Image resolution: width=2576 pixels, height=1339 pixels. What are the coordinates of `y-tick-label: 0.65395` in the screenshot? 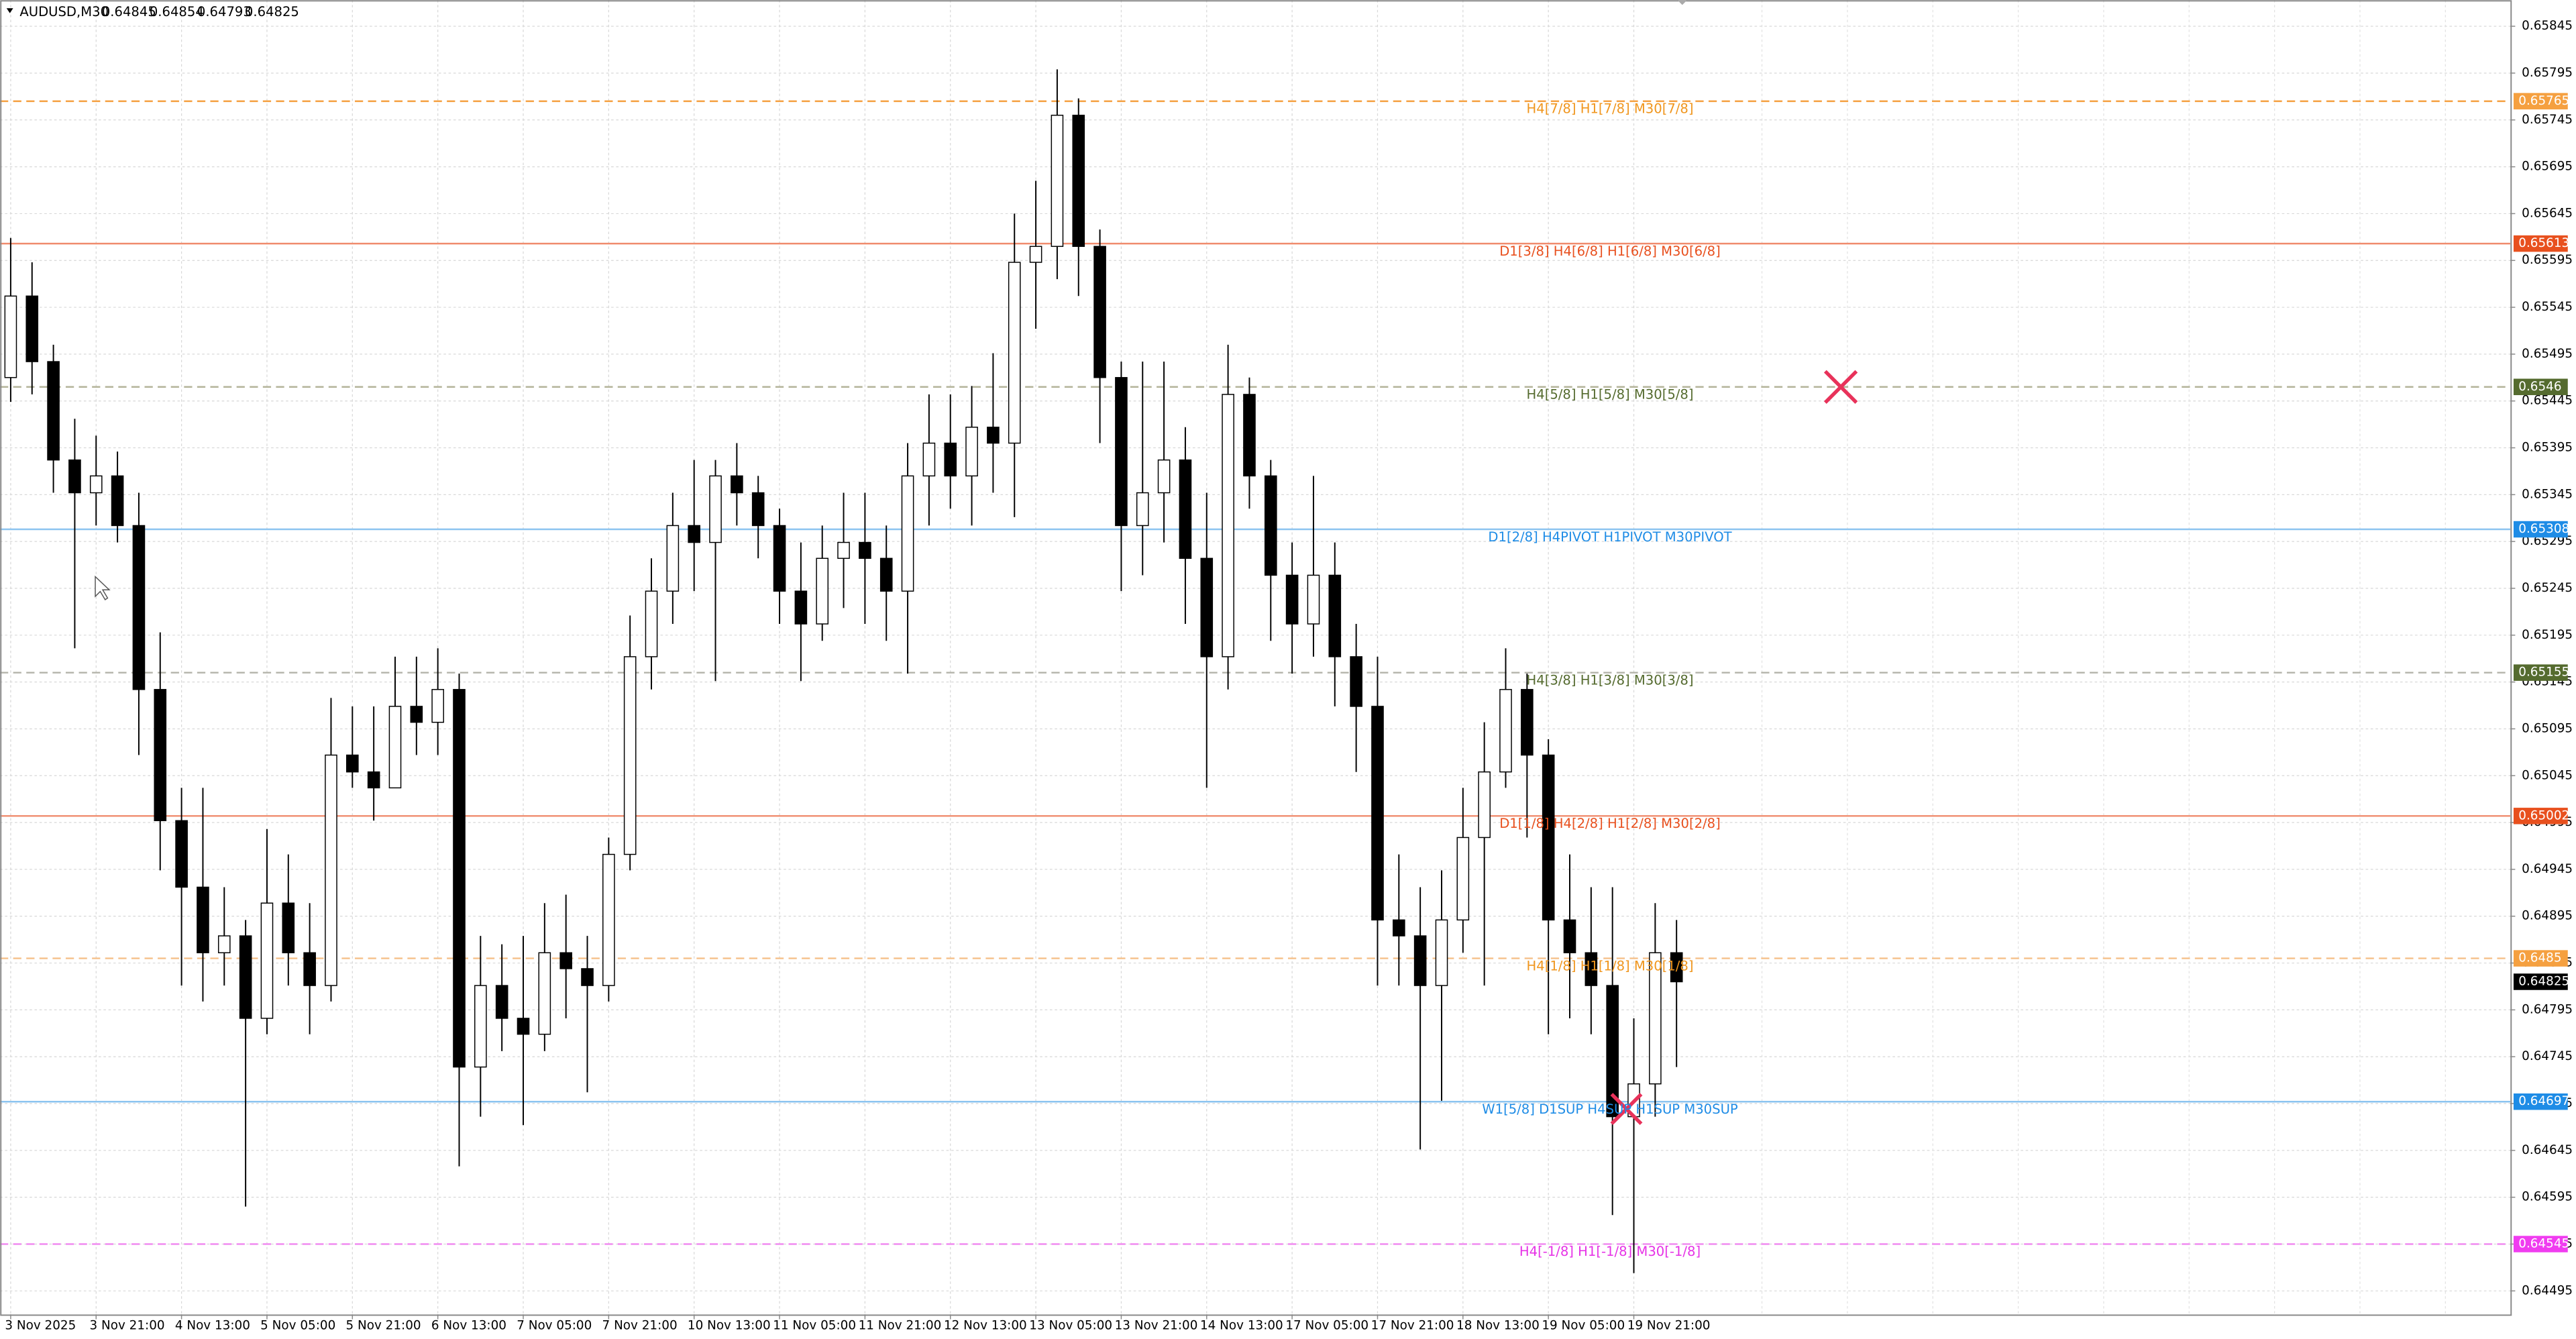 It's located at (2547, 448).